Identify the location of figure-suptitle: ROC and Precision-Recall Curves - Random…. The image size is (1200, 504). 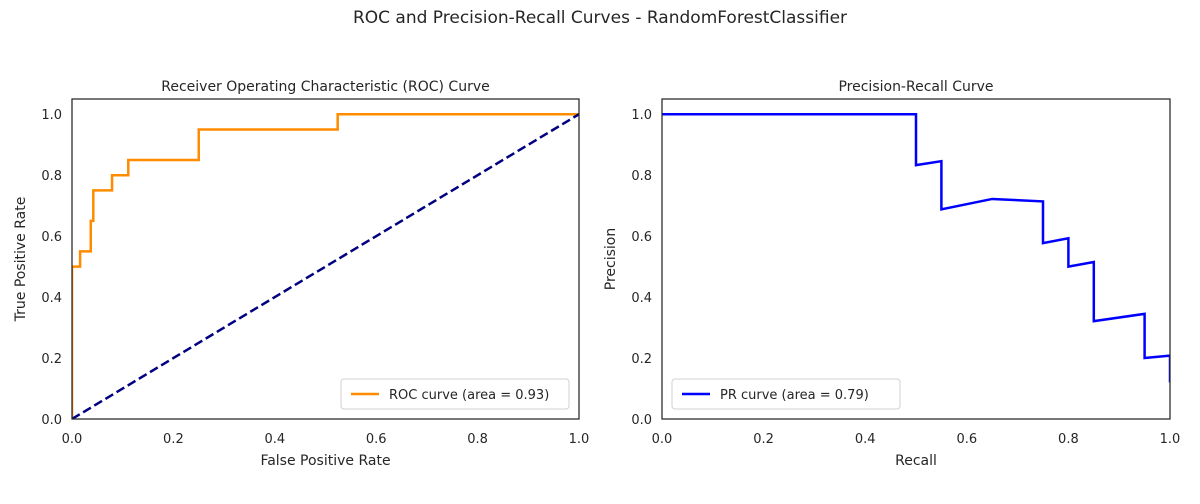
(600, 18).